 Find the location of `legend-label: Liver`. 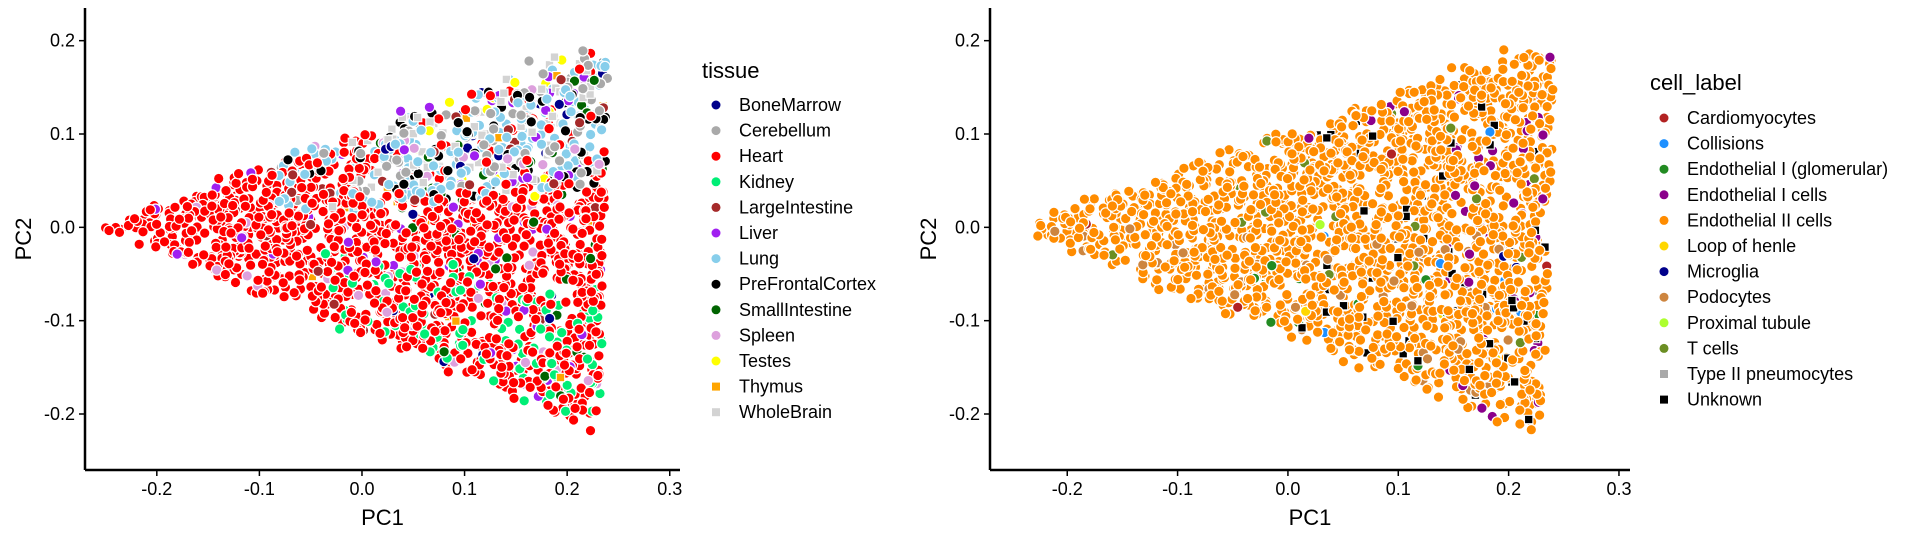

legend-label: Liver is located at coordinates (758, 233).